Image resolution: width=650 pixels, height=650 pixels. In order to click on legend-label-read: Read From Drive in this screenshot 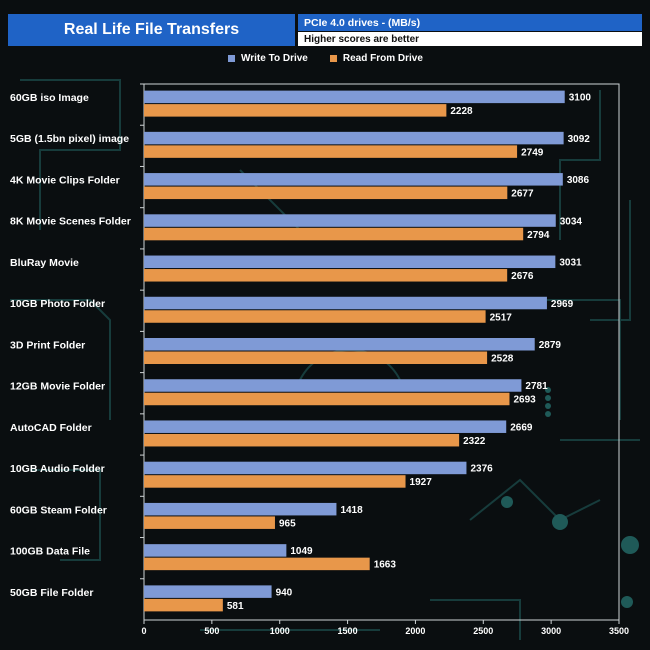, I will do `click(382, 58)`.